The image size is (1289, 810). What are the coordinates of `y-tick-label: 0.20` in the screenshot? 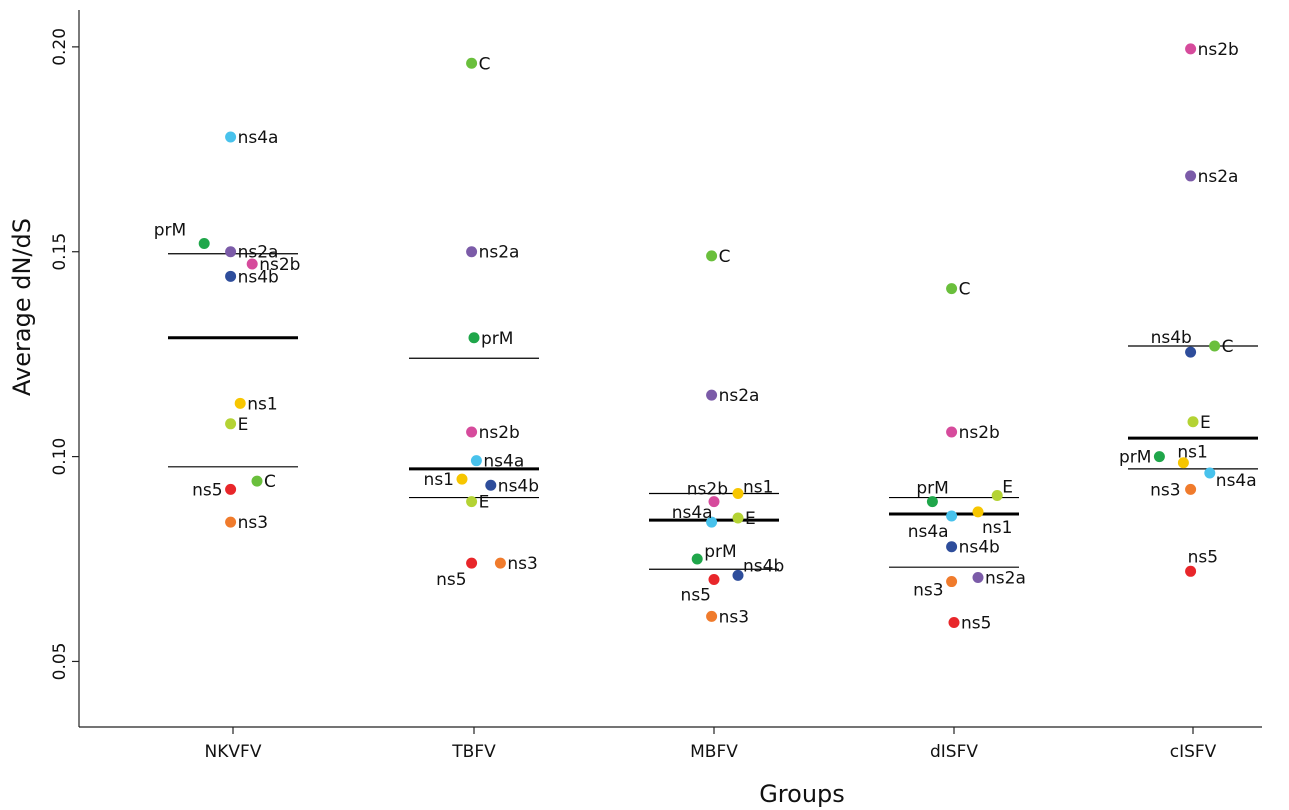 It's located at (60, 47).